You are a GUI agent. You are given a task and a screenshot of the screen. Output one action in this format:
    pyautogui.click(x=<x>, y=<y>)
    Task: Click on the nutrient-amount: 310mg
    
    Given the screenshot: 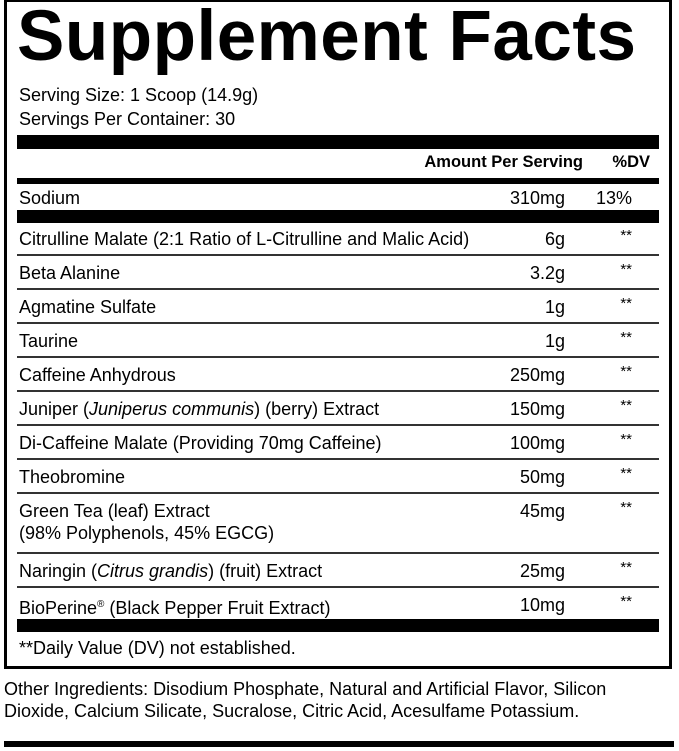 What is the action you would take?
    pyautogui.click(x=537, y=198)
    